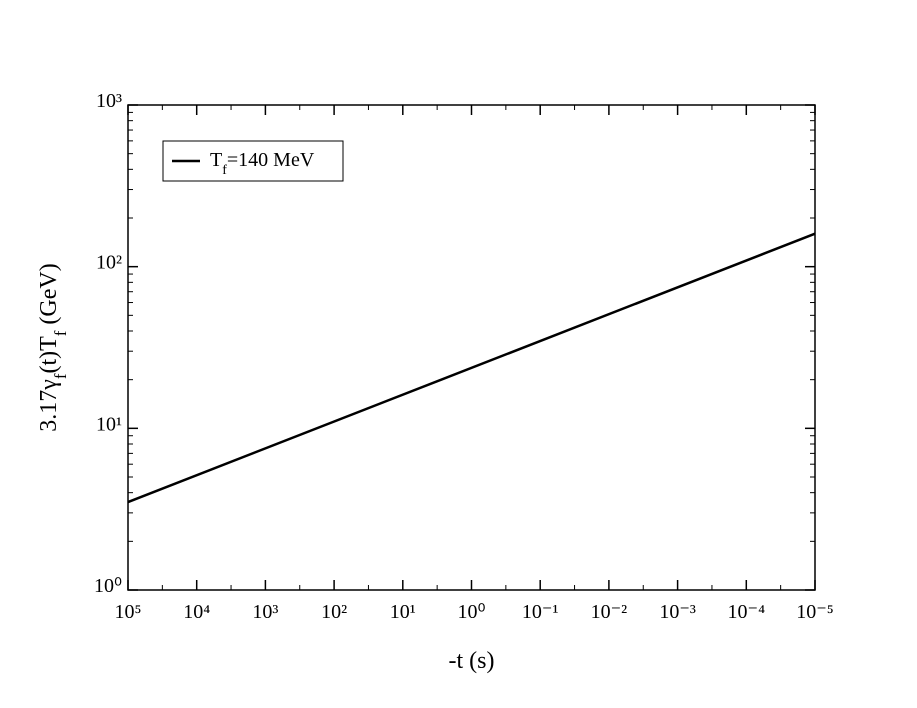 This screenshot has height=708, width=917. Describe the element at coordinates (334, 612) in the screenshot. I see `x-tick-label: 10²` at that location.